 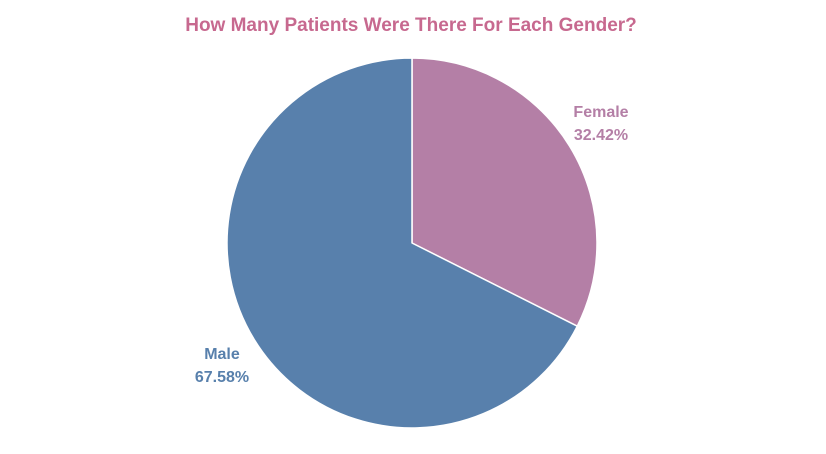 What do you see at coordinates (222, 354) in the screenshot?
I see `slice-label-male: Male` at bounding box center [222, 354].